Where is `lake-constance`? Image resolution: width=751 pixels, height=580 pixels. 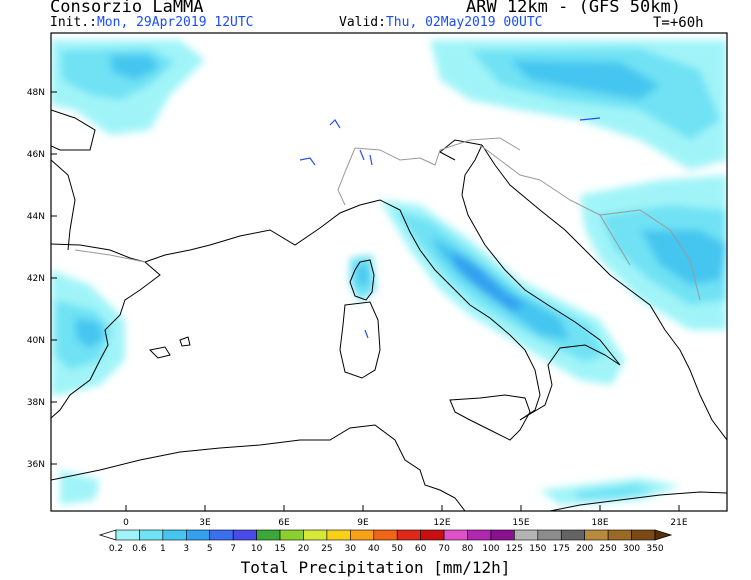 lake-constance is located at coordinates (335, 124).